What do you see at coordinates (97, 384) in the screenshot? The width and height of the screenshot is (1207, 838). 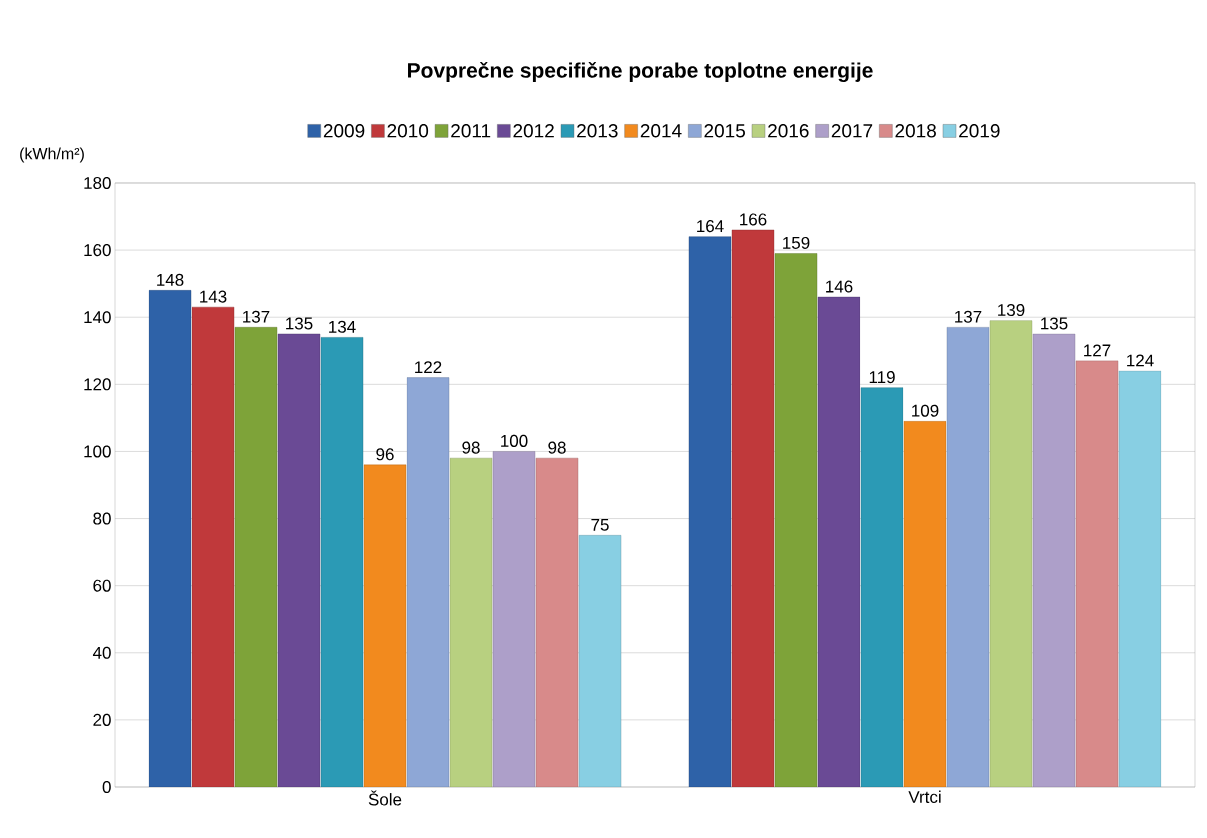 I see `y-tick-label: 120` at bounding box center [97, 384].